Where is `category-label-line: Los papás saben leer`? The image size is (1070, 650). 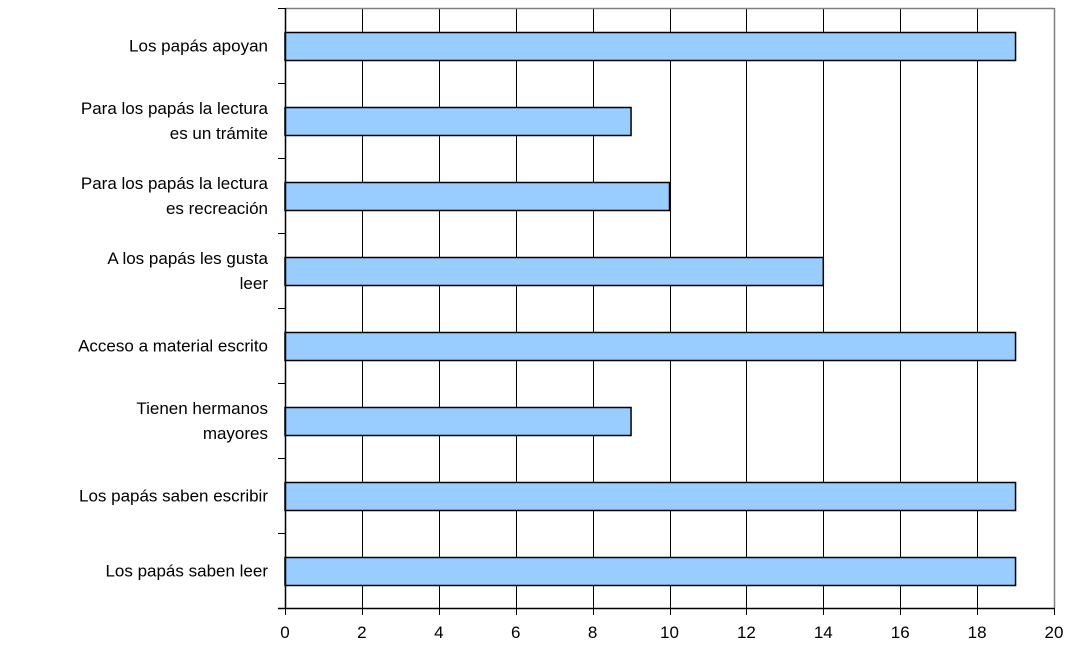 category-label-line: Los papás saben leer is located at coordinates (186, 571).